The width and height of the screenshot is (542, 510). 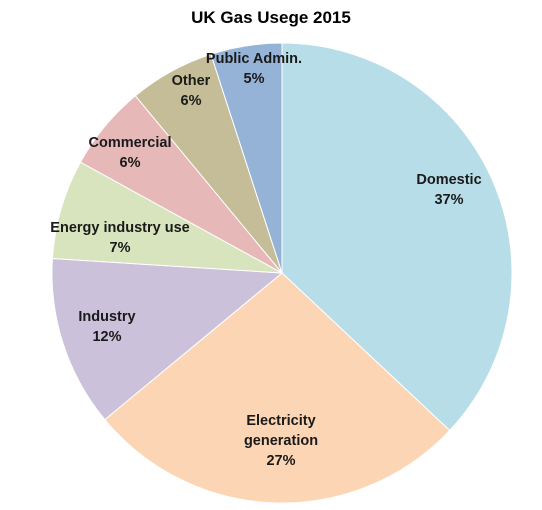 I want to click on data-label-industry: Industry 12%, so click(x=106, y=327).